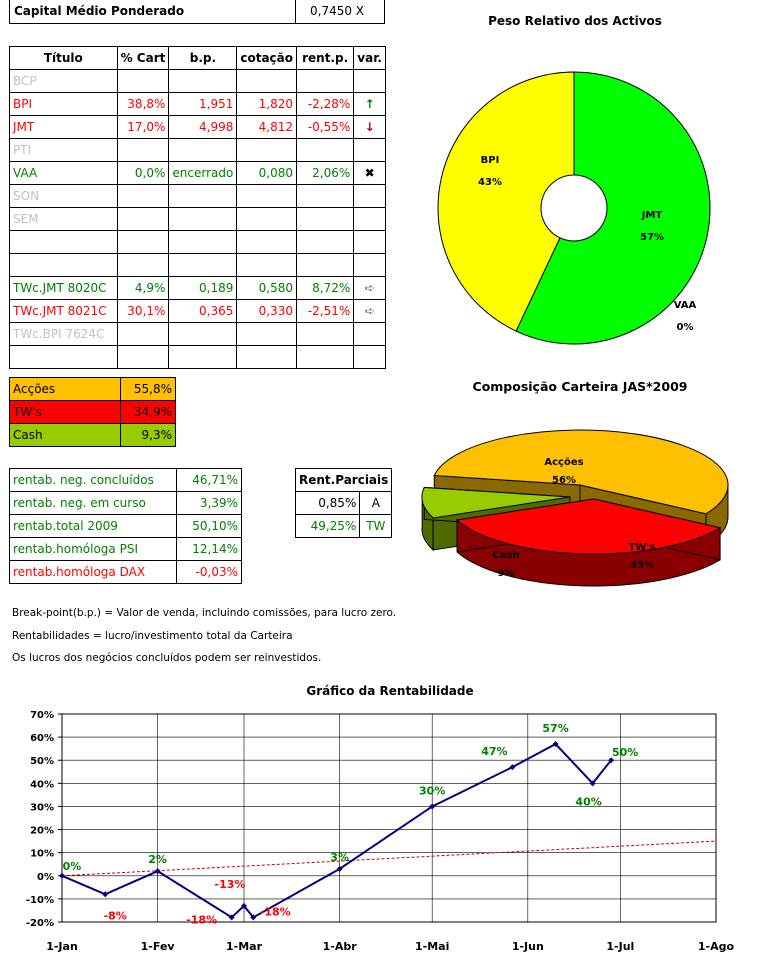 The width and height of the screenshot is (762, 969). I want to click on x-tick-label: 1-Fev, so click(158, 946).